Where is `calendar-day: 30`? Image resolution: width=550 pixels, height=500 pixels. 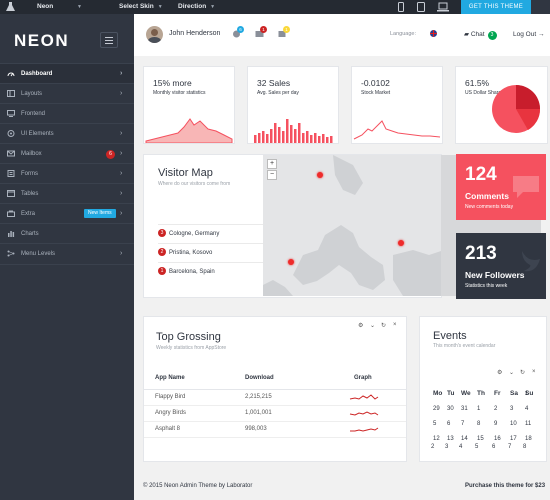 calendar-day: 30 is located at coordinates (450, 409).